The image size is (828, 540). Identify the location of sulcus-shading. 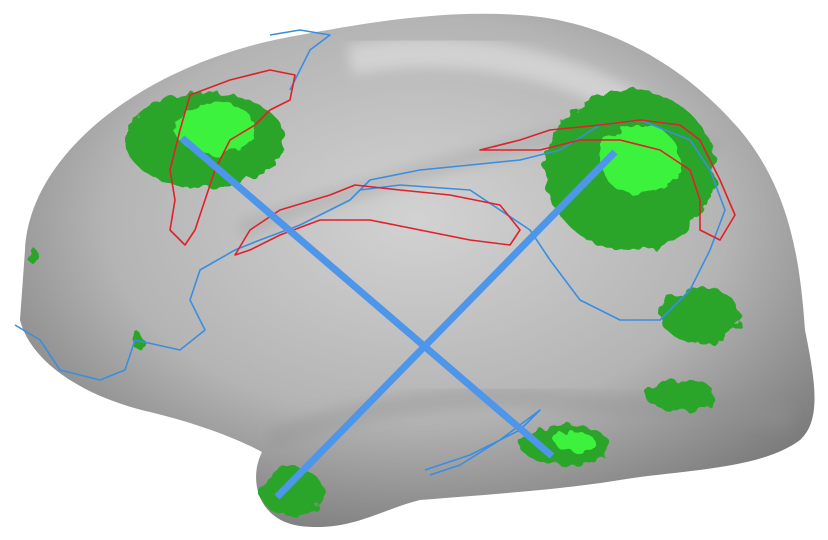
(530, 418).